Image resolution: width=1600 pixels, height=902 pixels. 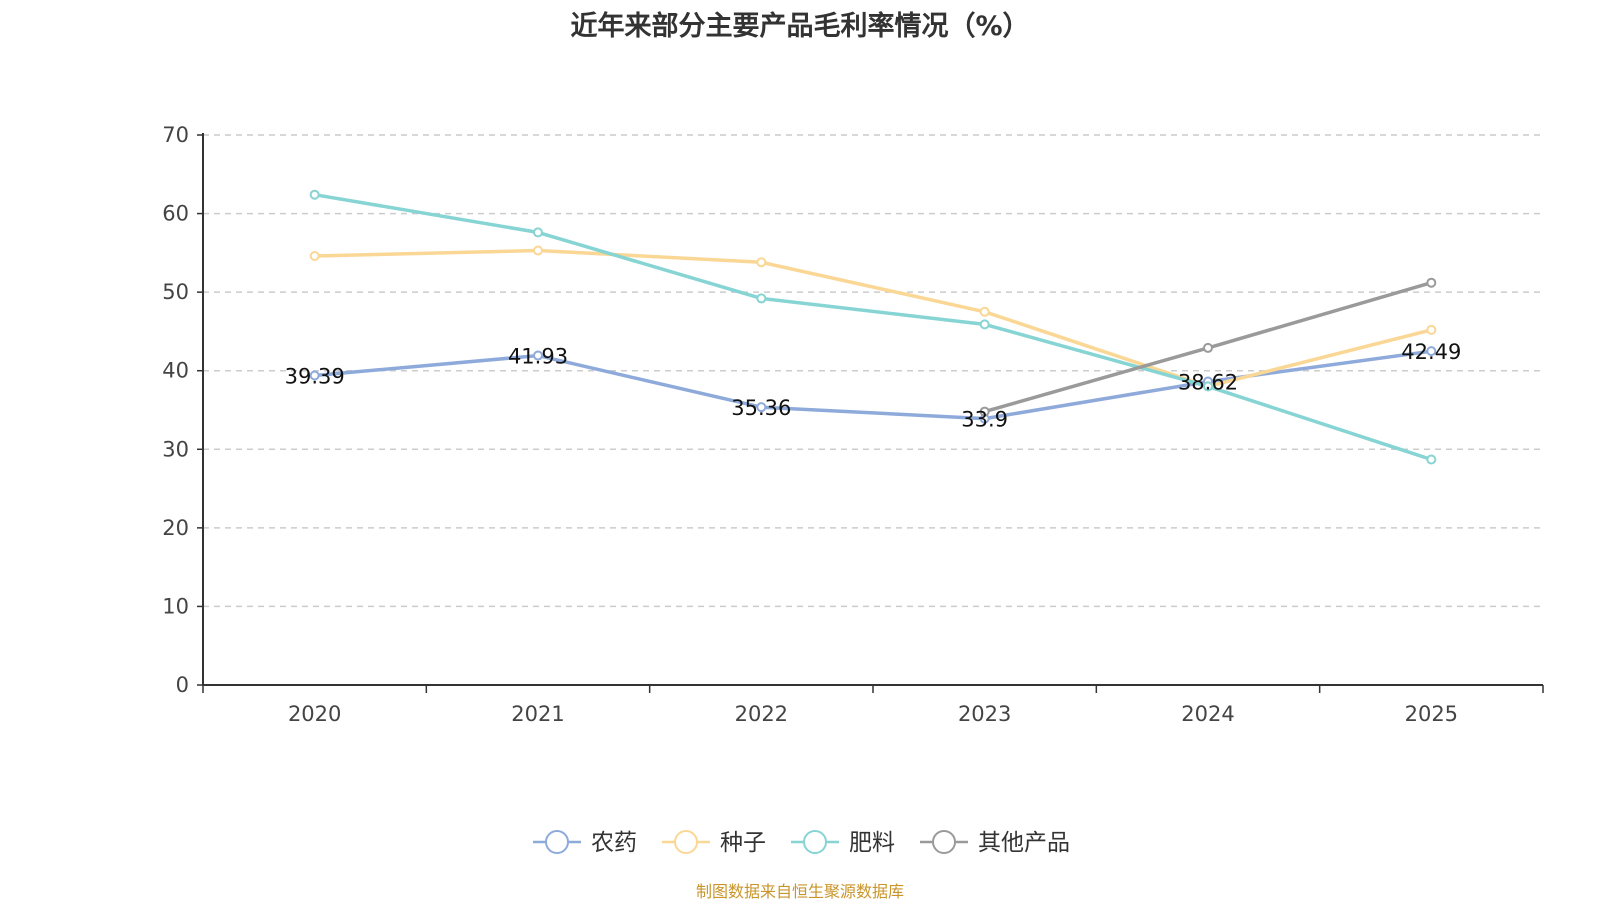 I want to click on point-2-2020, so click(x=314, y=194).